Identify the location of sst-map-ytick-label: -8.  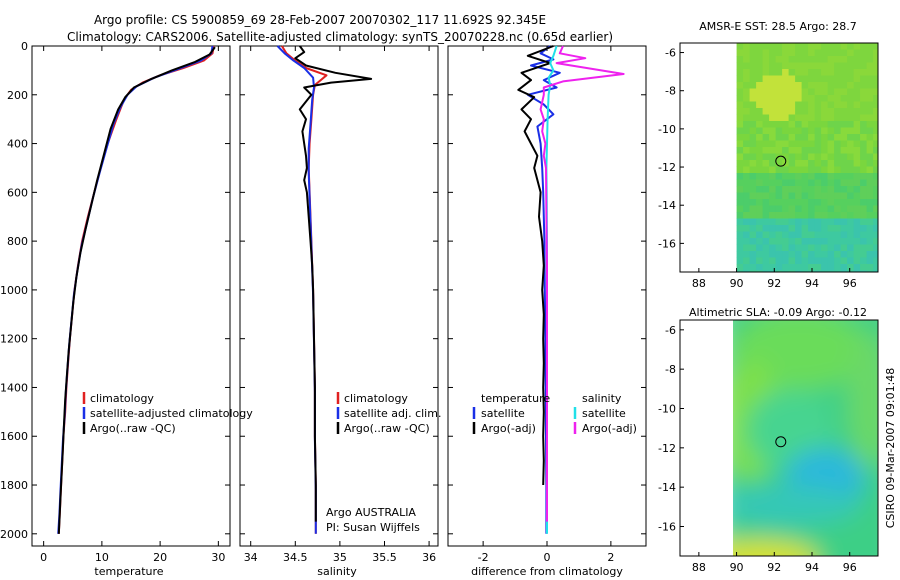
(670, 91).